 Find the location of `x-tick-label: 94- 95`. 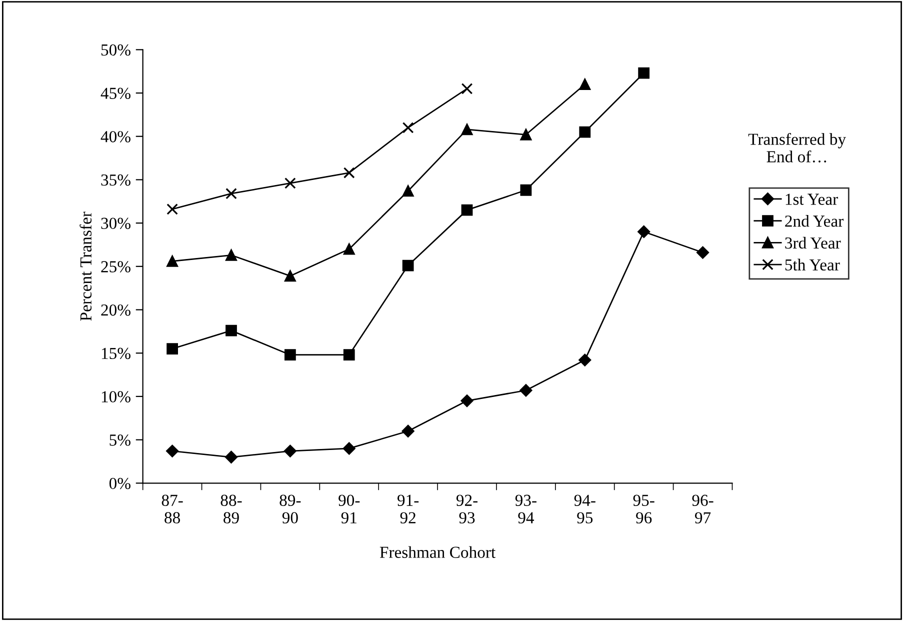

x-tick-label: 94- 95 is located at coordinates (585, 509).